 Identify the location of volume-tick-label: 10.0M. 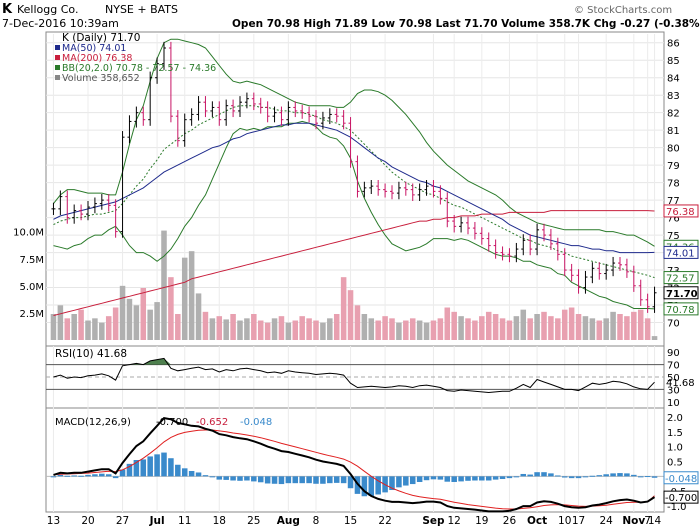
(28, 233).